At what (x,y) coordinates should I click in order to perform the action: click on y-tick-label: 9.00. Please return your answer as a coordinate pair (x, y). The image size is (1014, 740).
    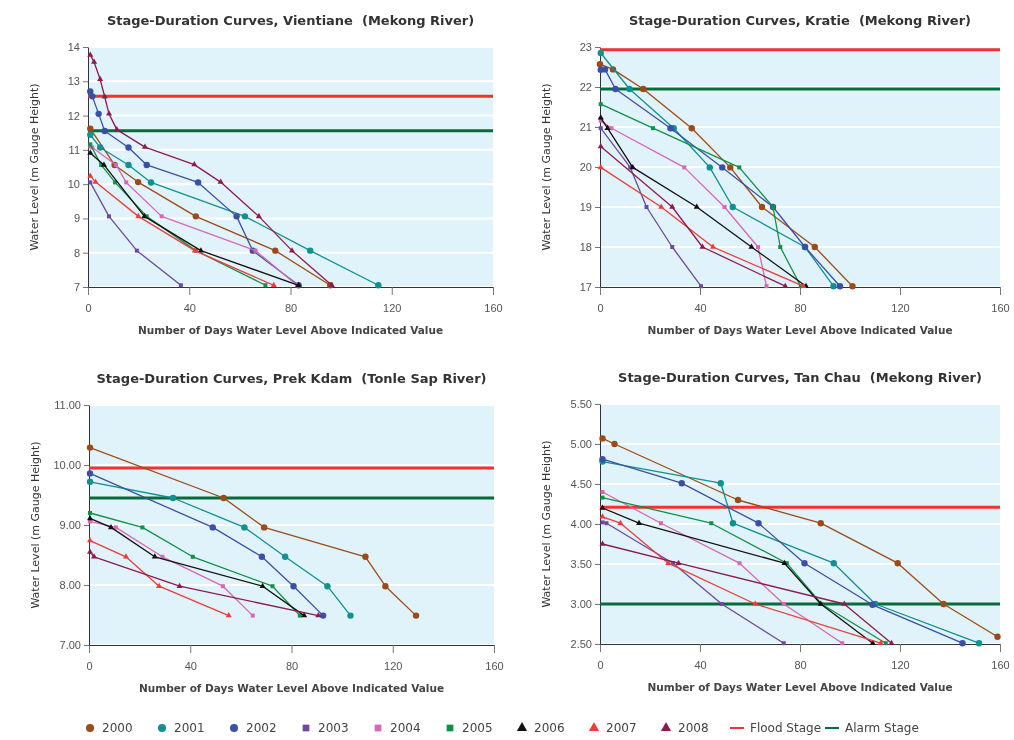
    Looking at the image, I should click on (70, 525).